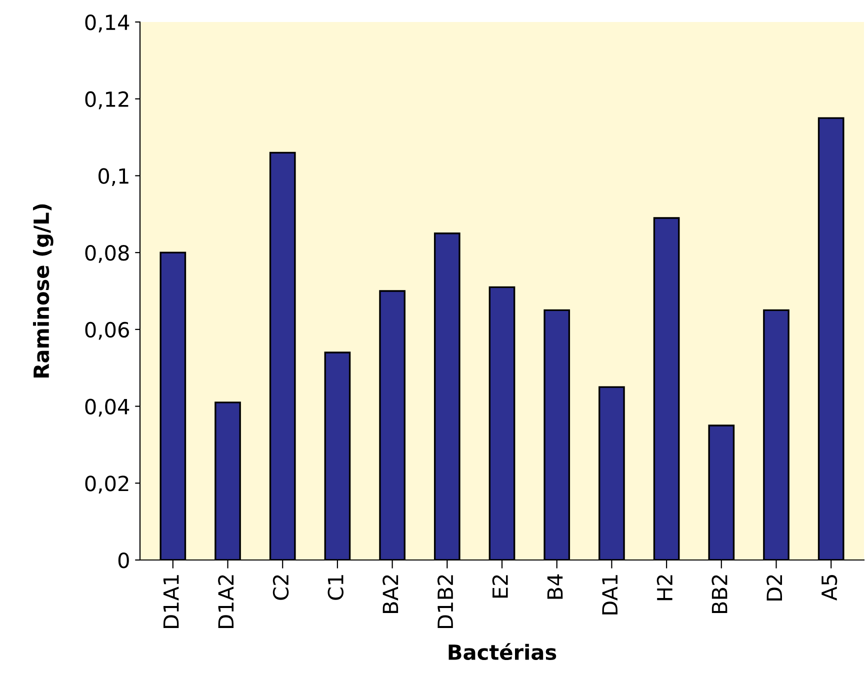  I want to click on x-tick-label: BB2, so click(720, 594).